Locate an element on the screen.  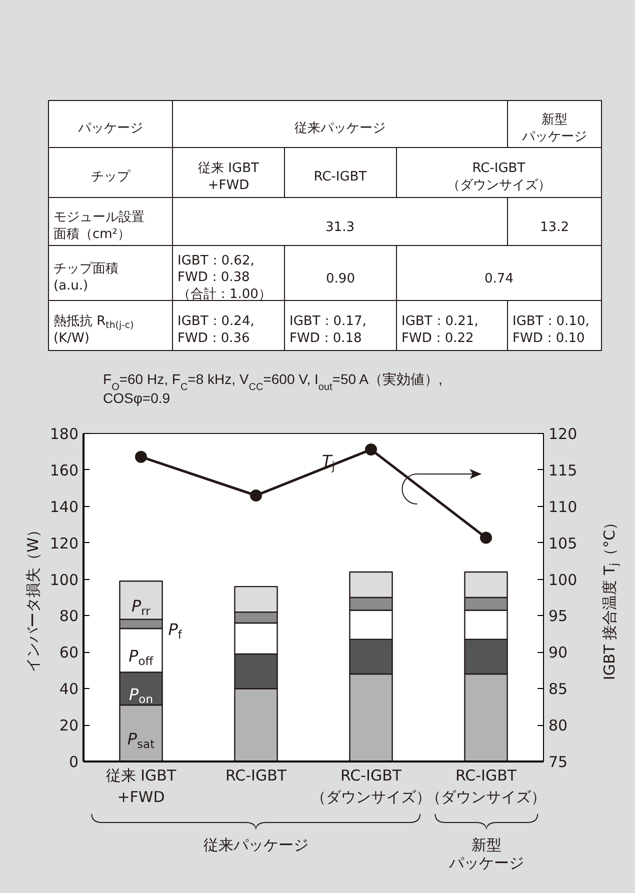
y2-tick-label: 75 is located at coordinates (558, 762).